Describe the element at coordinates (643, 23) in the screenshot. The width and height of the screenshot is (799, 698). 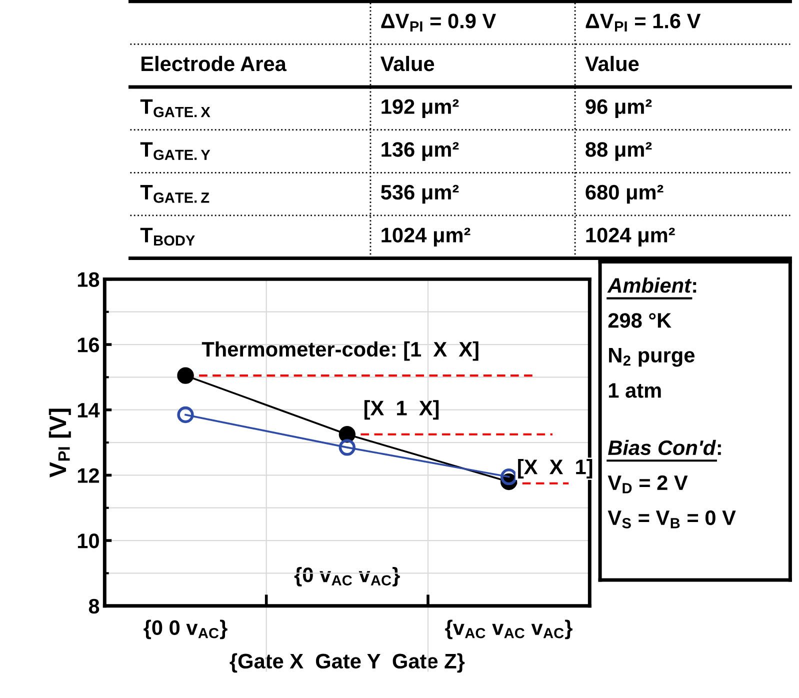
I see `text: ΔV$_{PI}$ = 1.6 V` at that location.